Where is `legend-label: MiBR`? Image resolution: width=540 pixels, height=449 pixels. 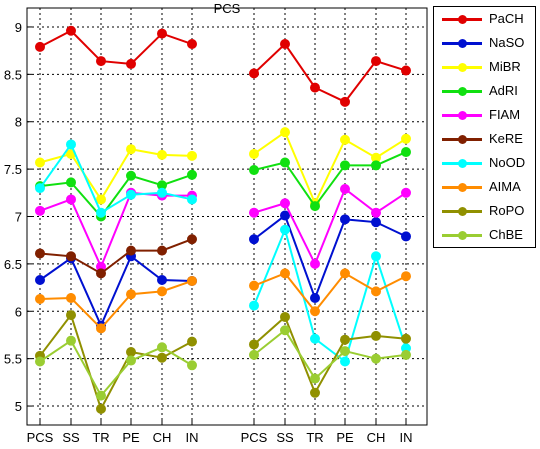 legend-label: MiBR is located at coordinates (505, 66).